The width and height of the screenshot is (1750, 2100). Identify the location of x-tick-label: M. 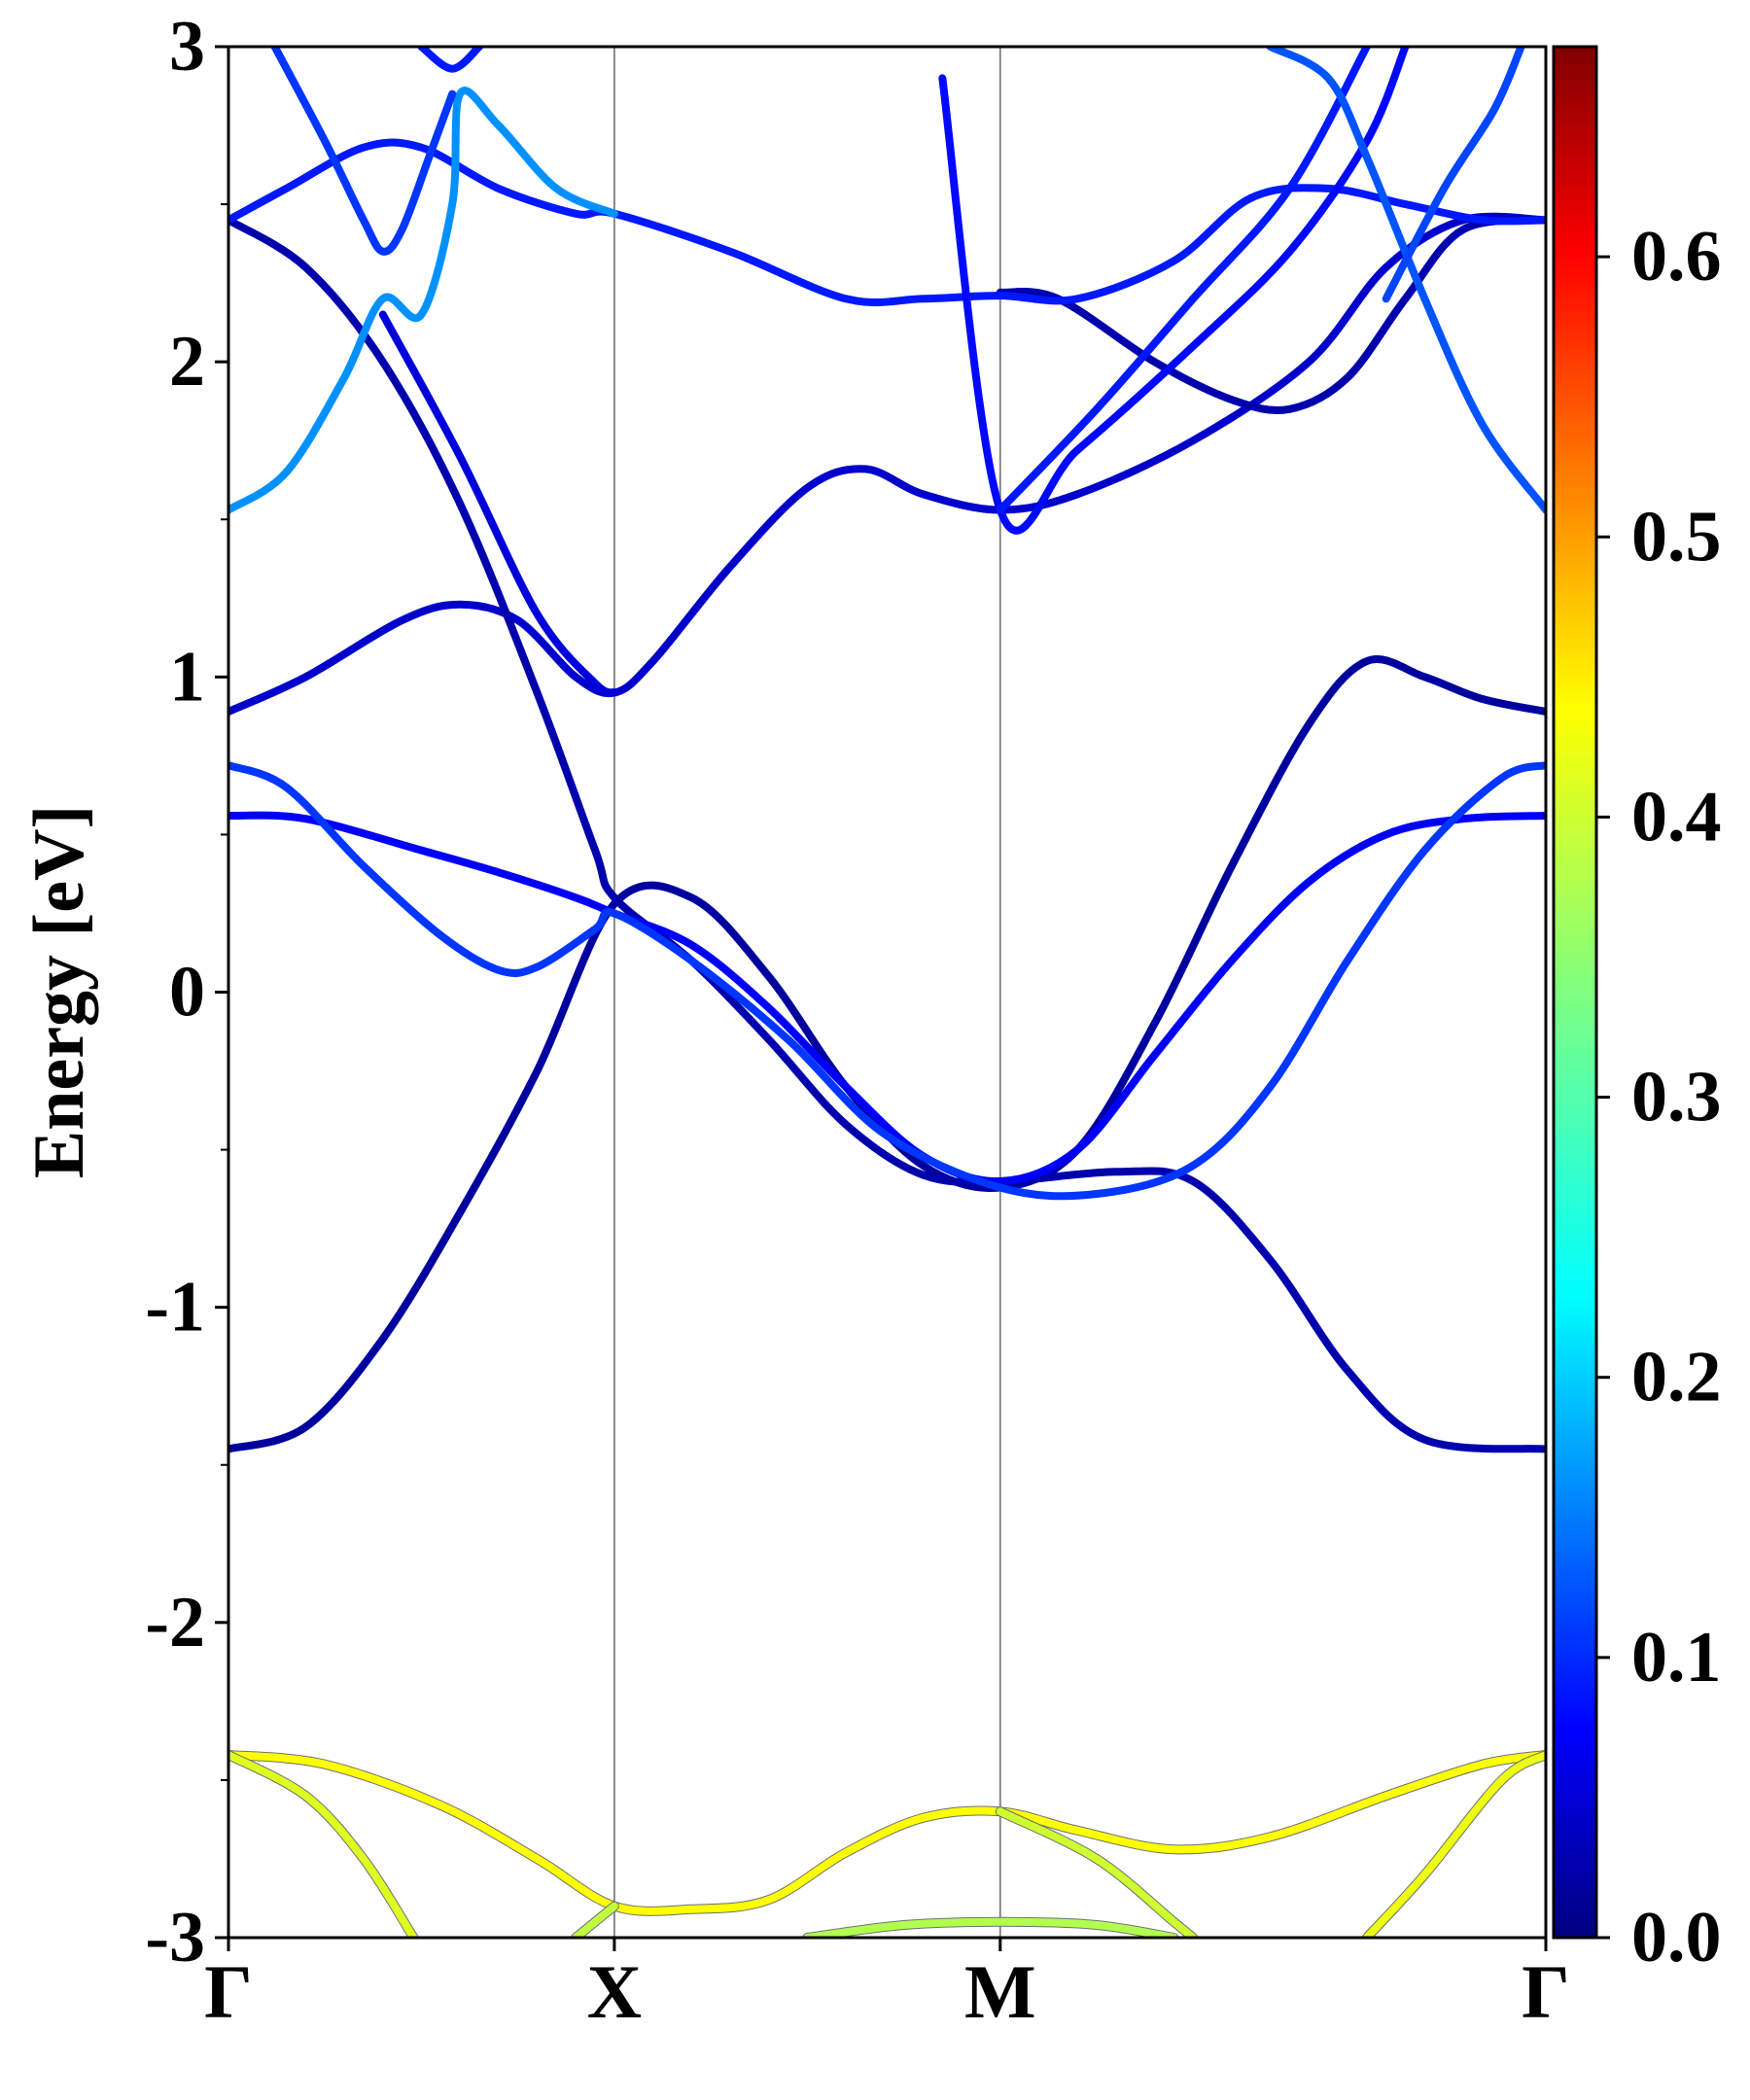
(1000, 1991).